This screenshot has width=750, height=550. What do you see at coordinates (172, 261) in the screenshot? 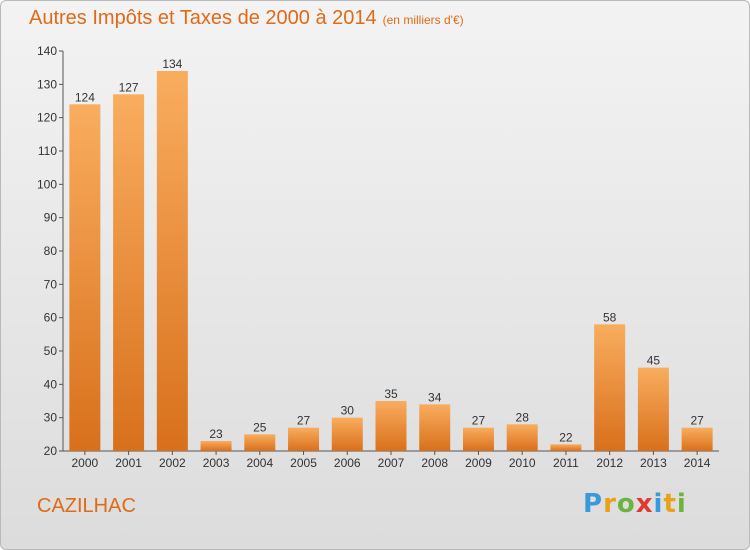
I see `bar-2002` at bounding box center [172, 261].